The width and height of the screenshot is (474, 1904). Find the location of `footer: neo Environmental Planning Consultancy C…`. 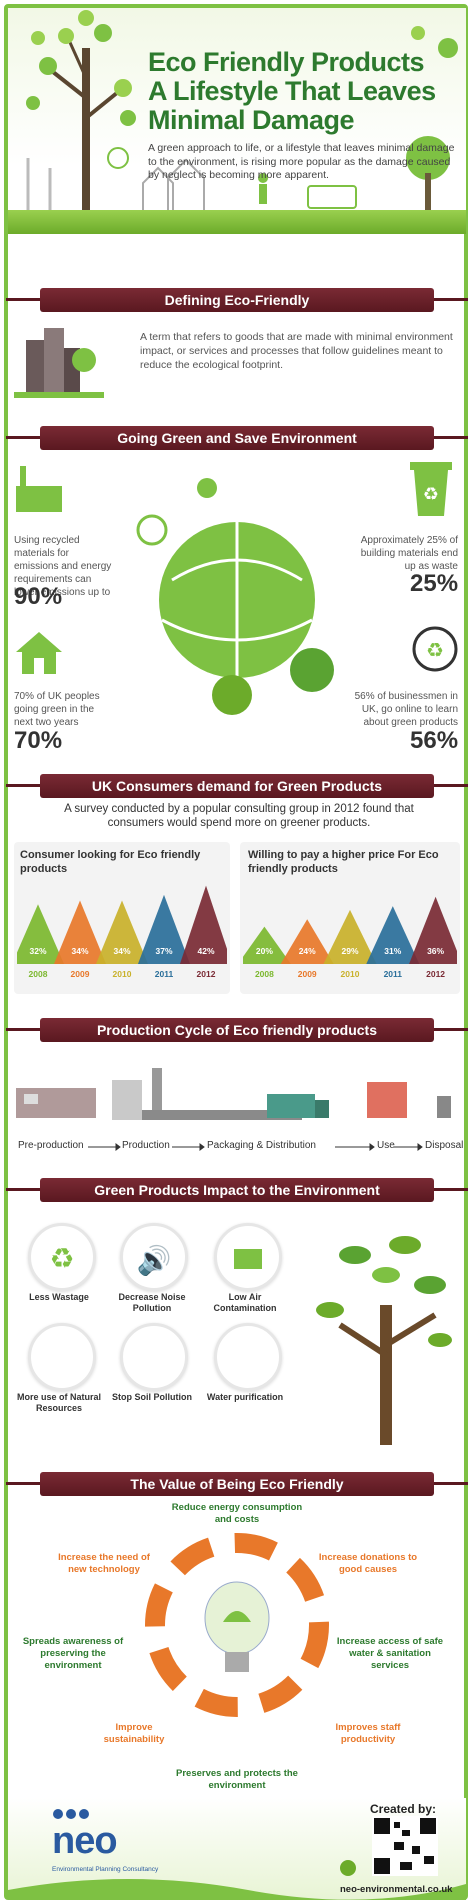

footer: neo Environmental Planning Consultancy C… is located at coordinates (237, 1849).